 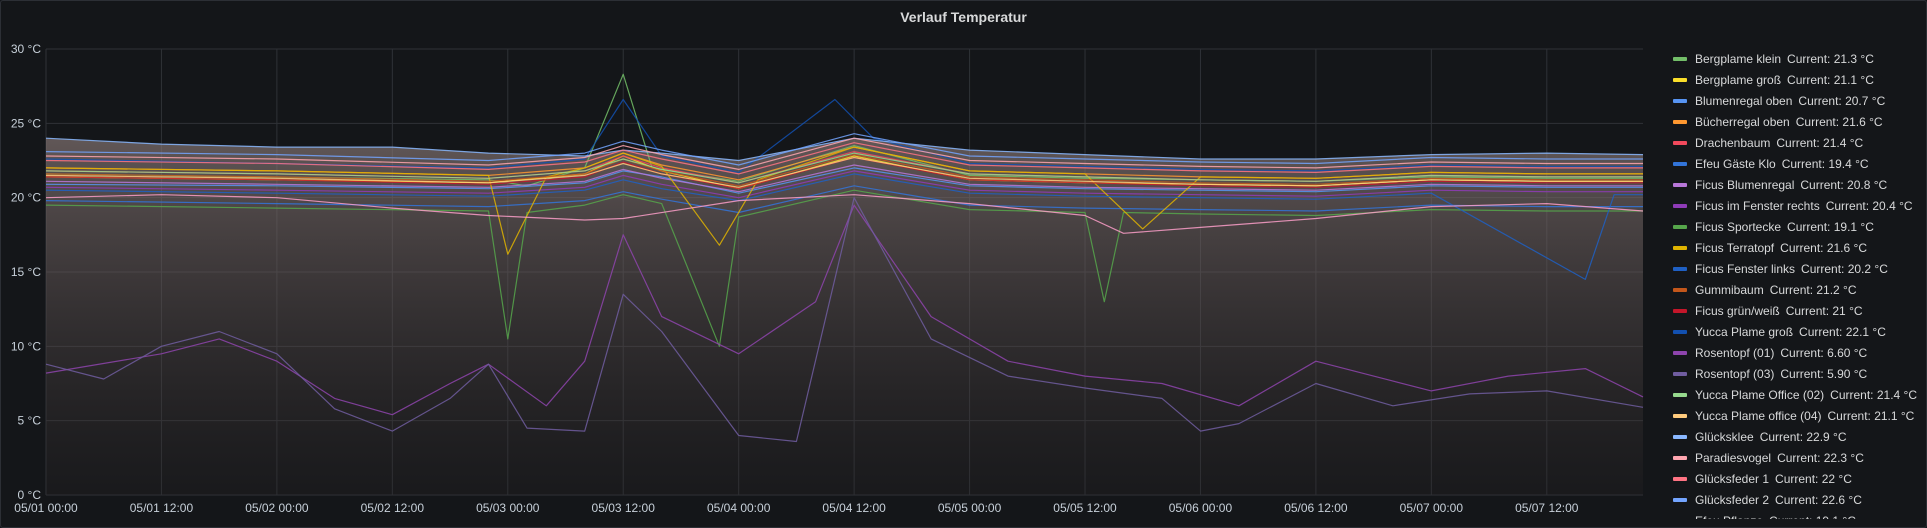 I want to click on legend-item: Ficus im Fenster rechts Current: 20.4 °C, so click(x=1799, y=206).